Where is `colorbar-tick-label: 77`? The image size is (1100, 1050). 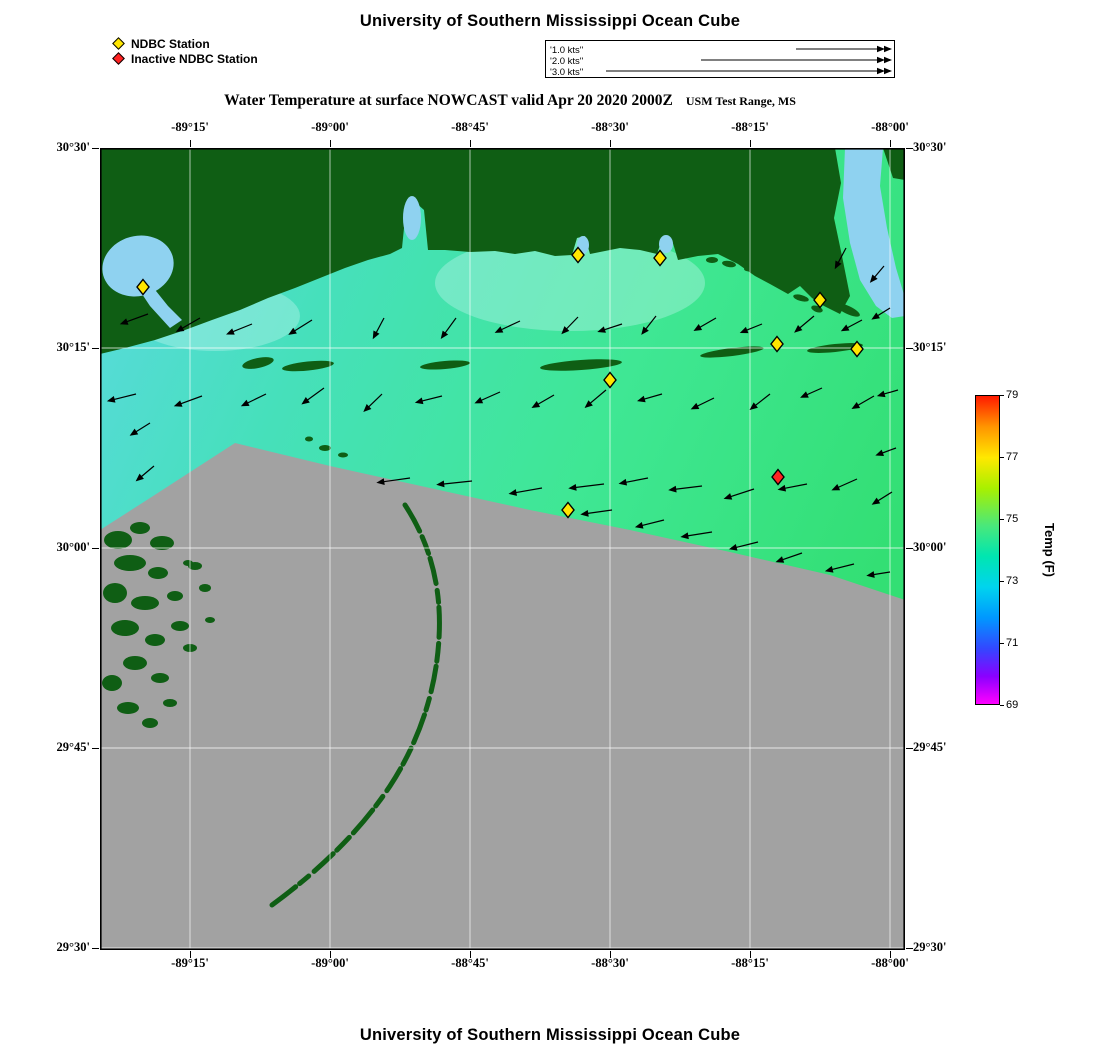
colorbar-tick-label: 77 is located at coordinates (1012, 457).